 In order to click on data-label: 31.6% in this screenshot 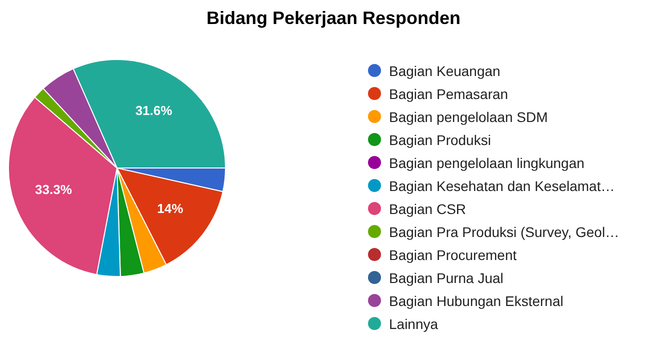, I will do `click(154, 110)`.